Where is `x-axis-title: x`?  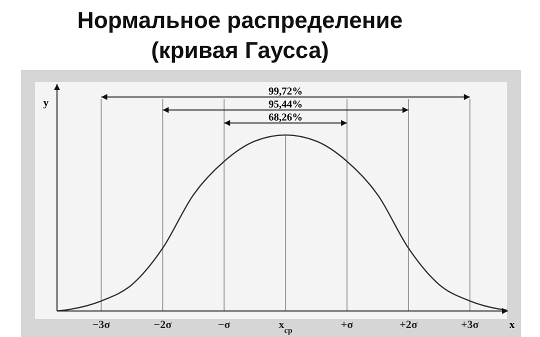 x-axis-title: x is located at coordinates (512, 325).